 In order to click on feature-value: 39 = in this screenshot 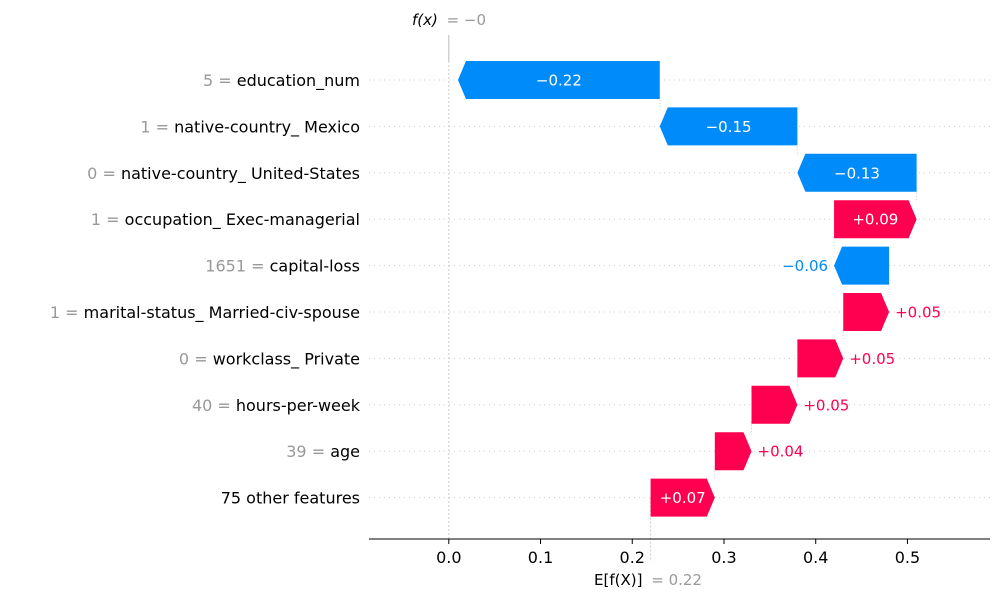, I will do `click(308, 451)`.